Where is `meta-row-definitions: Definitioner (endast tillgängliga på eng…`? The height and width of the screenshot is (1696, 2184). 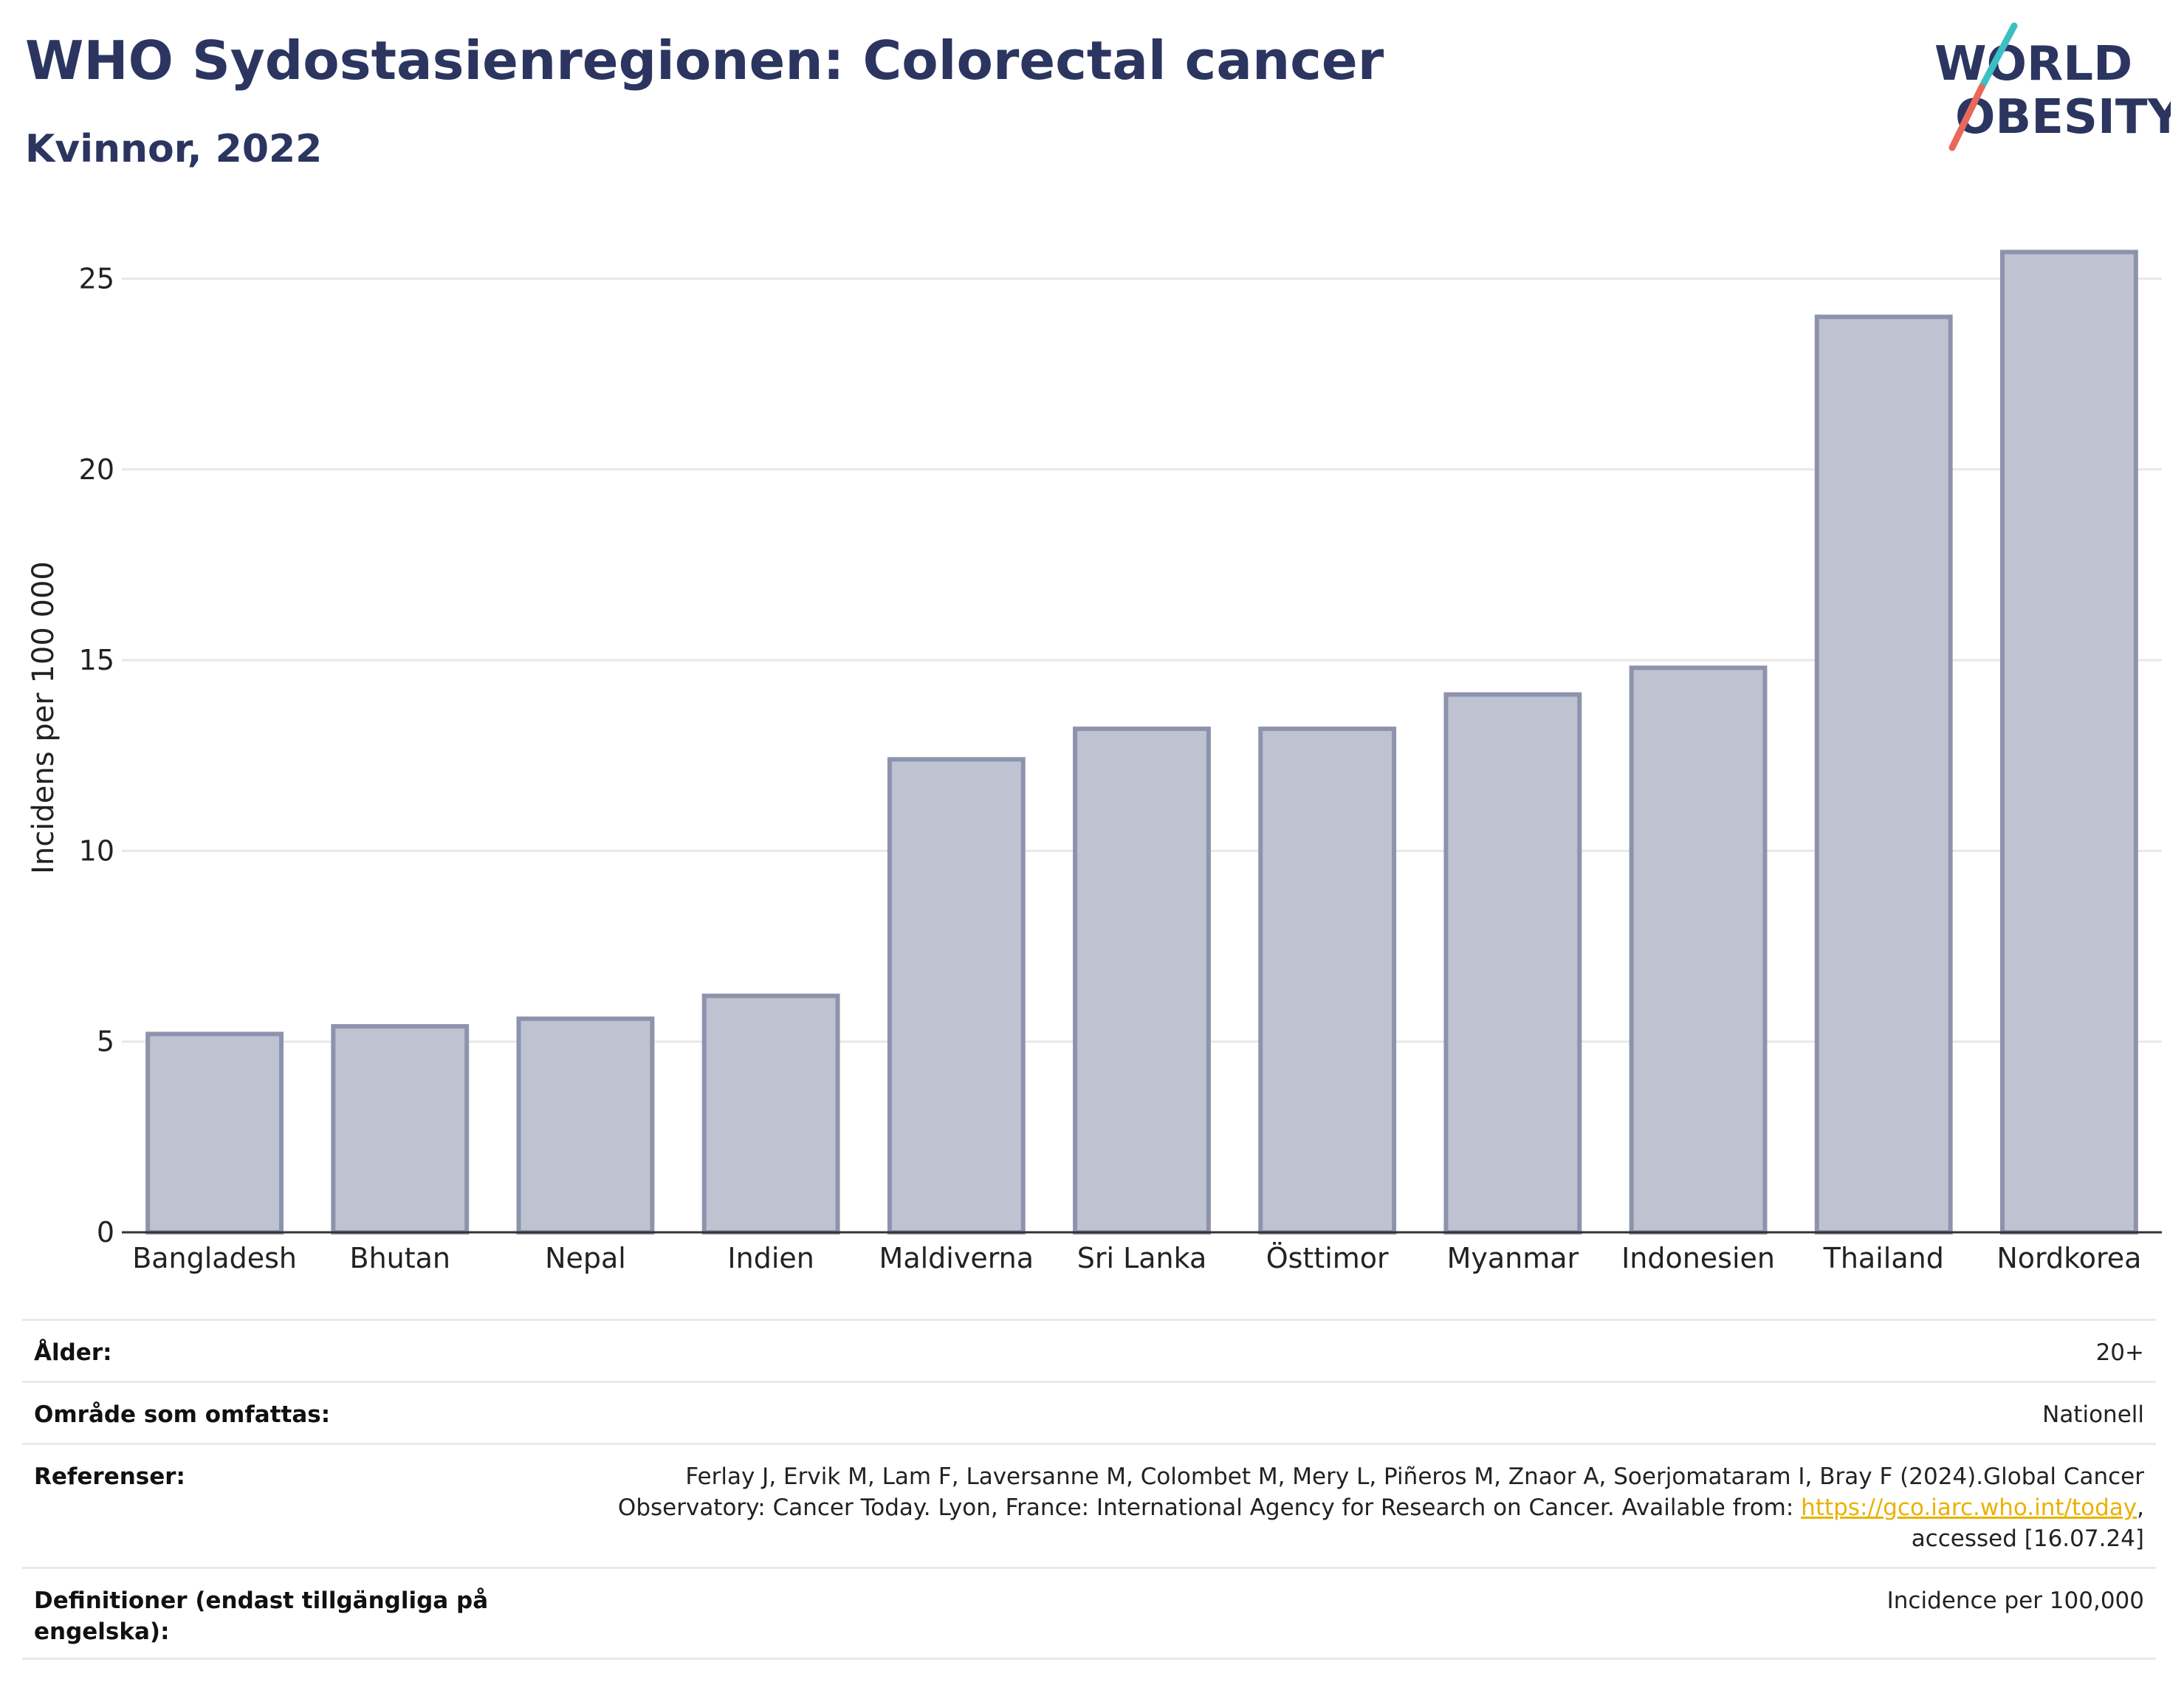 meta-row-definitions: Definitioner (endast tillgängliga på eng… is located at coordinates (1089, 1614).